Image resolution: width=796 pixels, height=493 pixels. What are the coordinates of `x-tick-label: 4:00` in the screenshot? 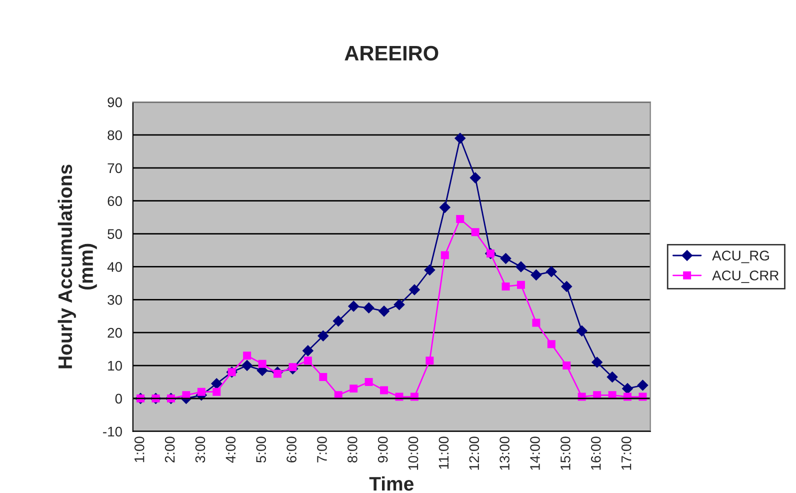 It's located at (231, 449).